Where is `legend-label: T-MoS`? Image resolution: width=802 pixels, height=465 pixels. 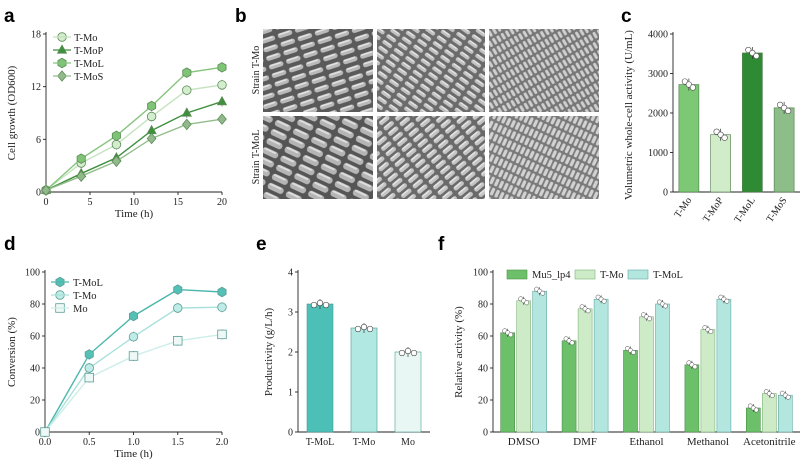 legend-label: T-MoS is located at coordinates (89, 77).